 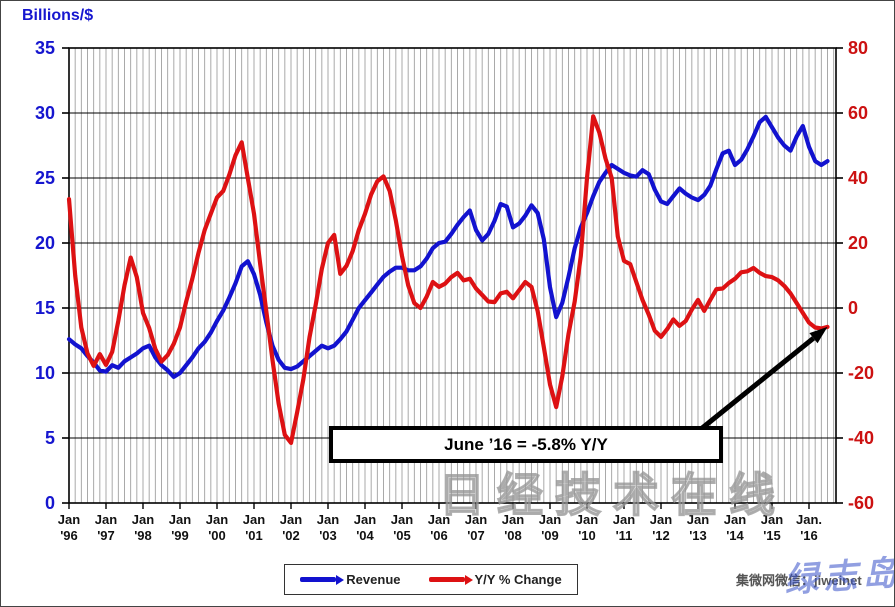 I want to click on legend-item-revenue: Revenue, so click(x=350, y=579).